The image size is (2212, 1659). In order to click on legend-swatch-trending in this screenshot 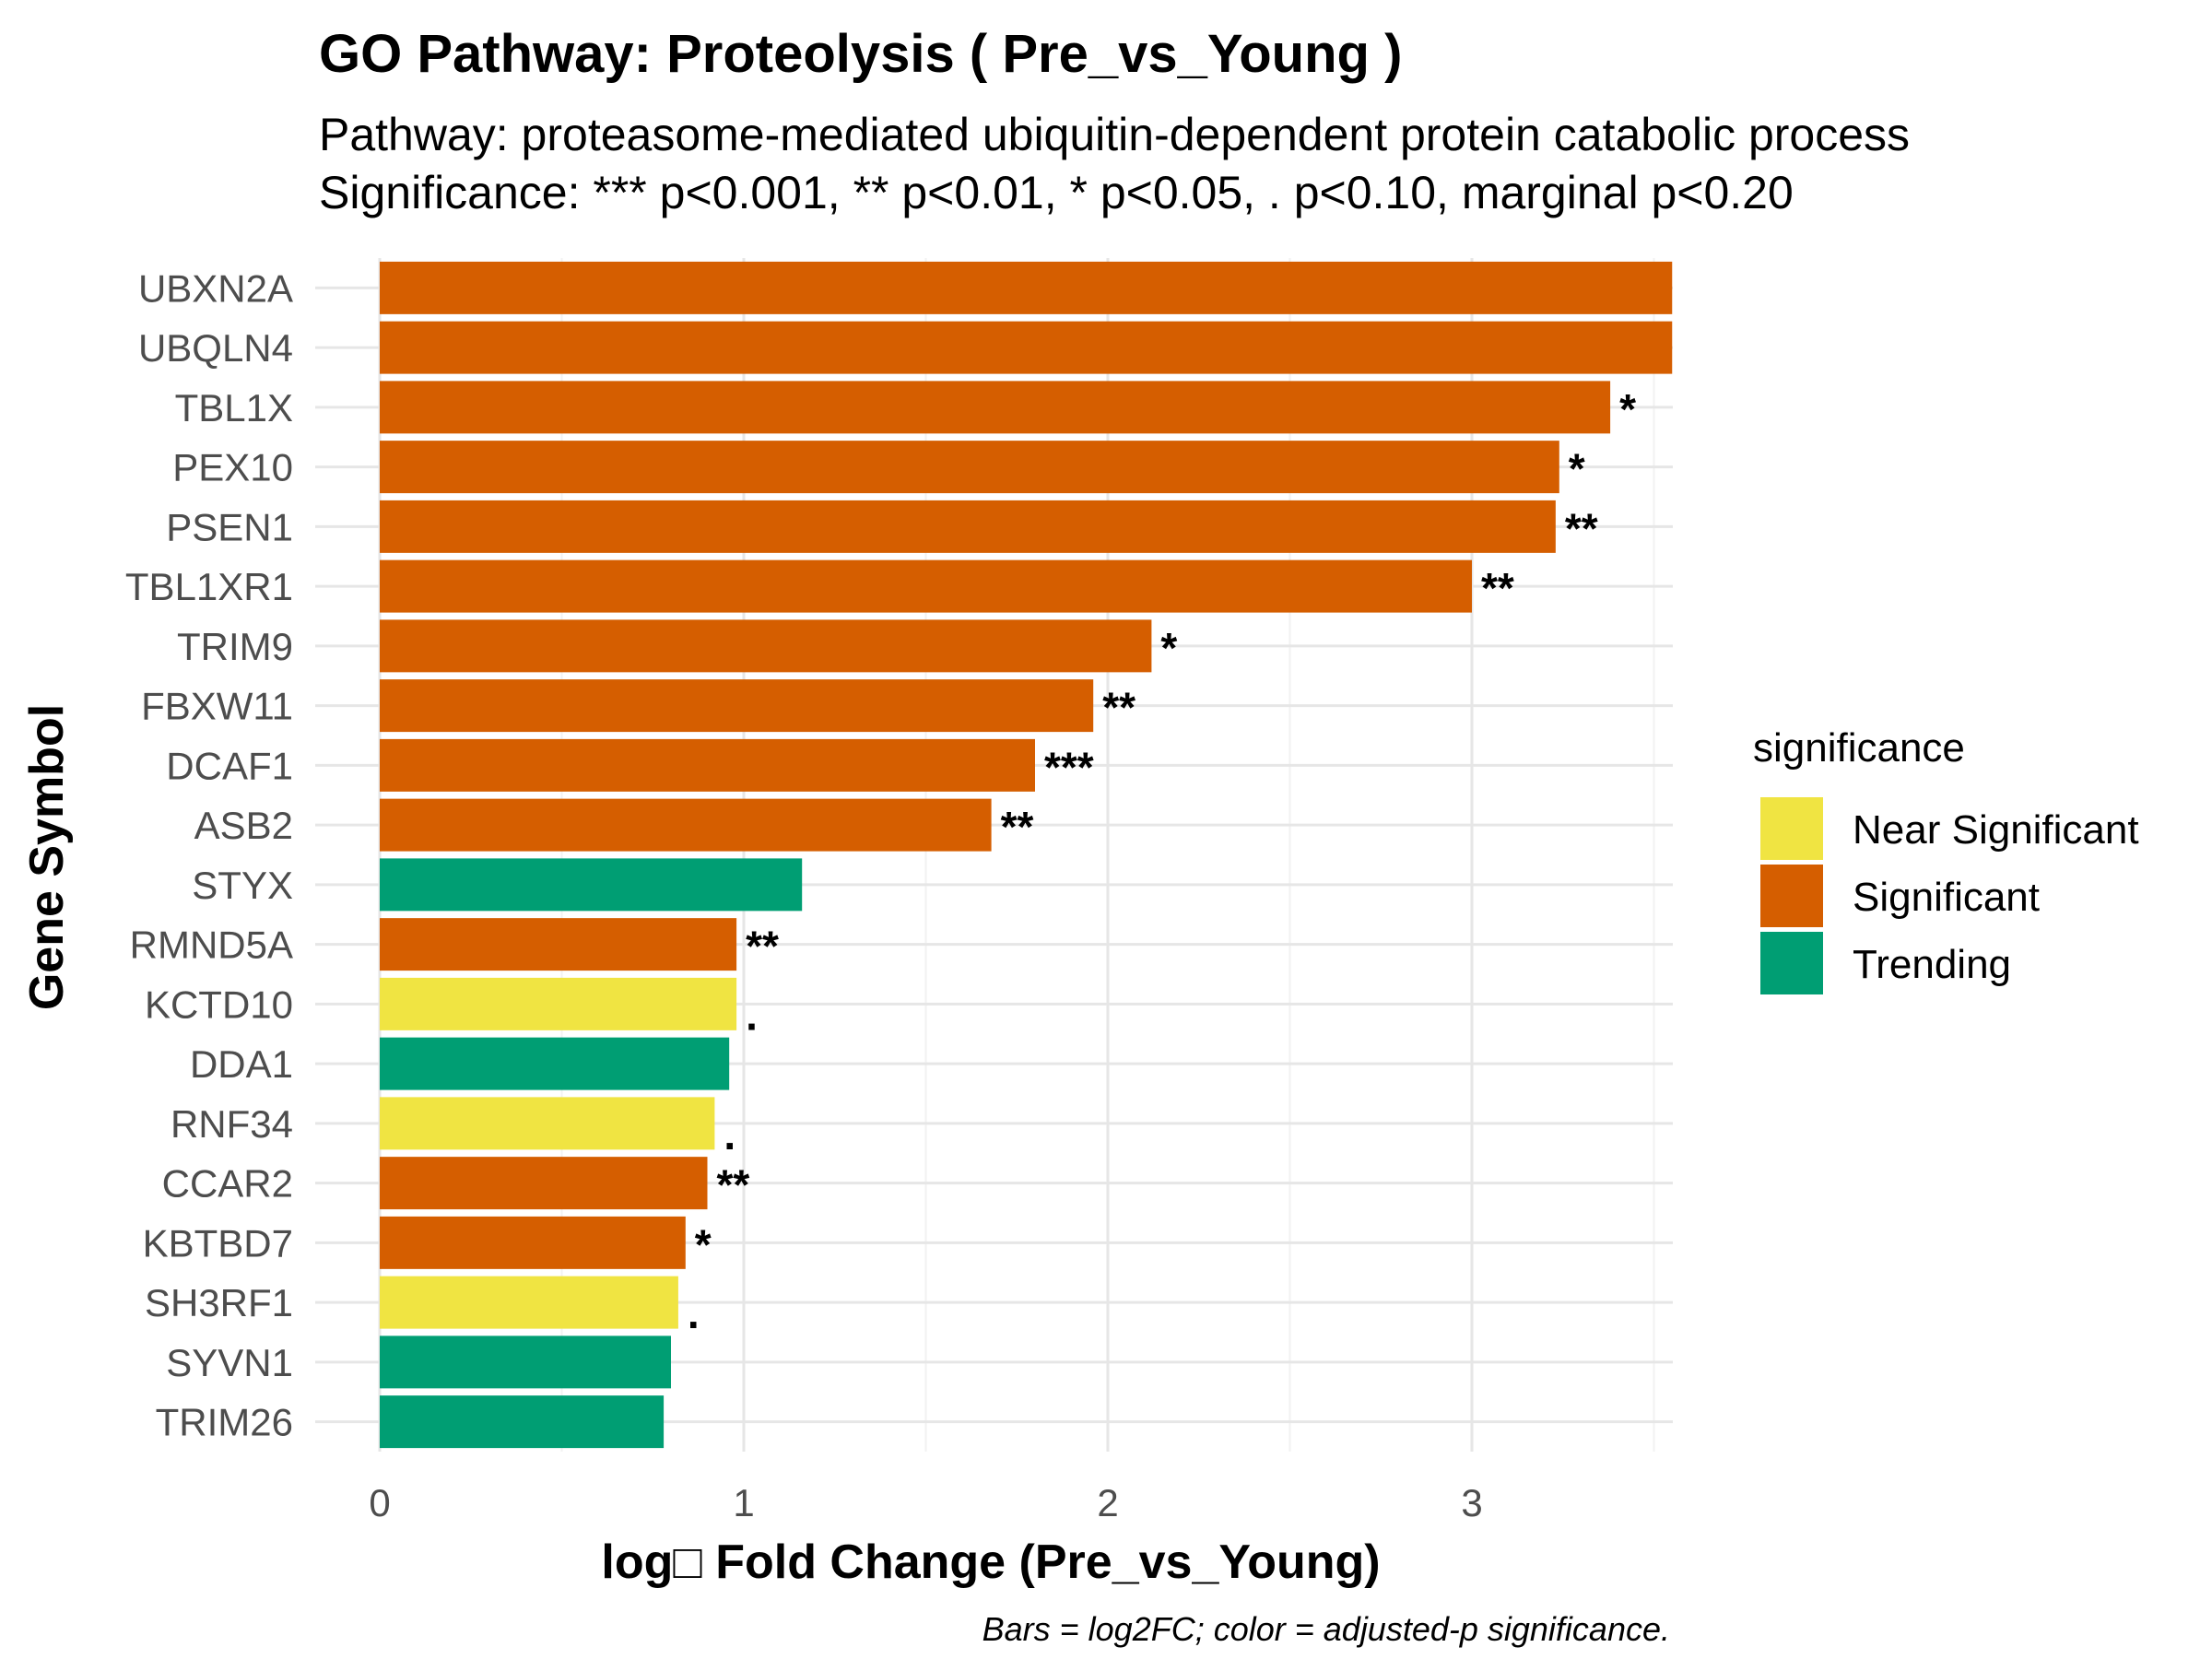, I will do `click(1791, 963)`.